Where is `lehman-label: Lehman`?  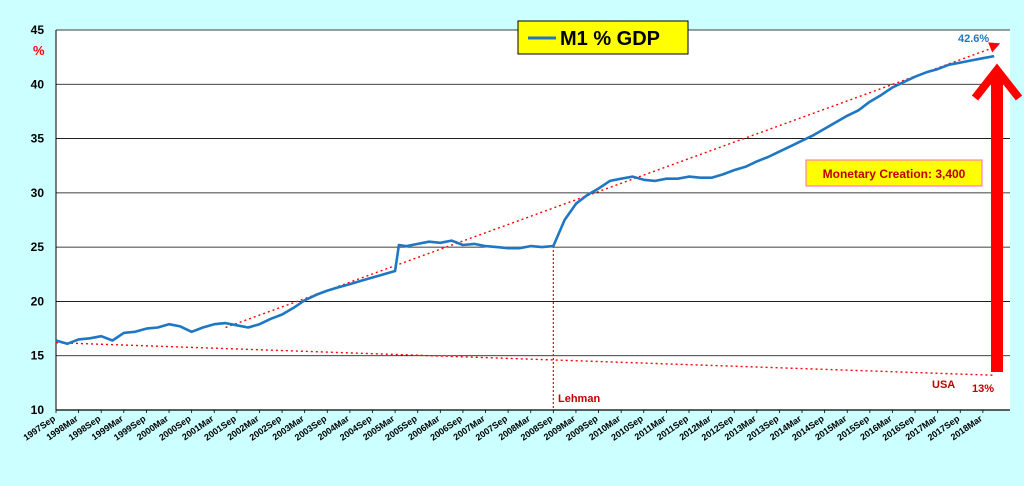
lehman-label: Lehman is located at coordinates (579, 399).